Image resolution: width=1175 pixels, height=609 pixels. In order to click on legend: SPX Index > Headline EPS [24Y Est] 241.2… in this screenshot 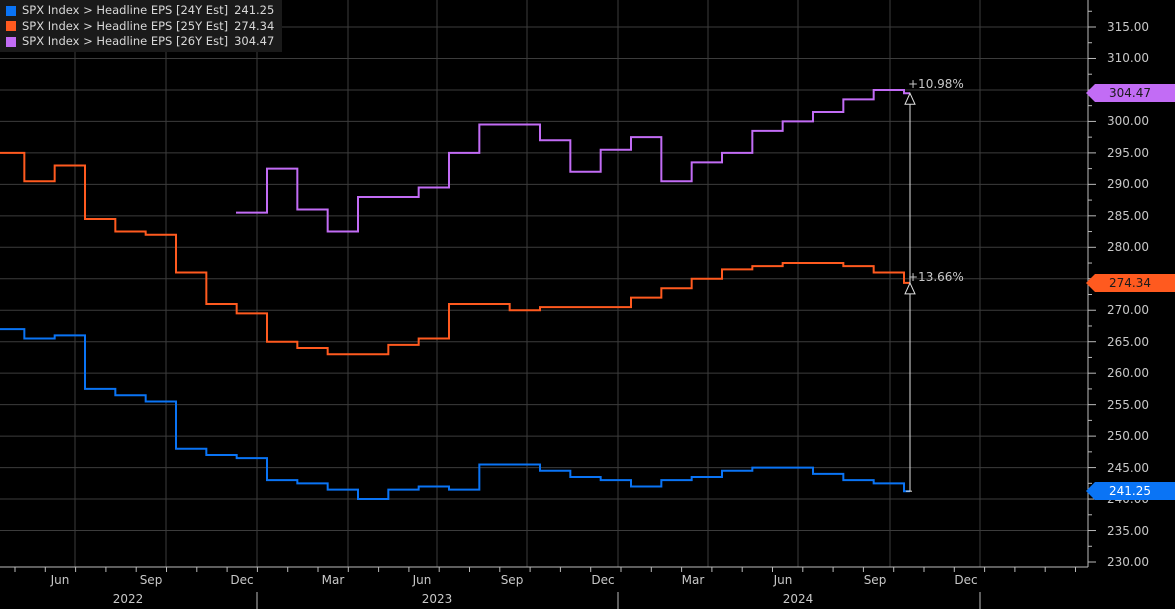, I will do `click(141, 26)`.